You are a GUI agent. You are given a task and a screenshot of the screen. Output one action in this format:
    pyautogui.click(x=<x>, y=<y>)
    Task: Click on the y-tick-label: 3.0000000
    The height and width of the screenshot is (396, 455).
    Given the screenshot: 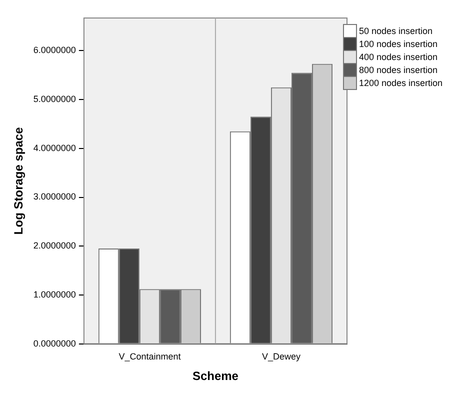 What is the action you would take?
    pyautogui.click(x=54, y=197)
    